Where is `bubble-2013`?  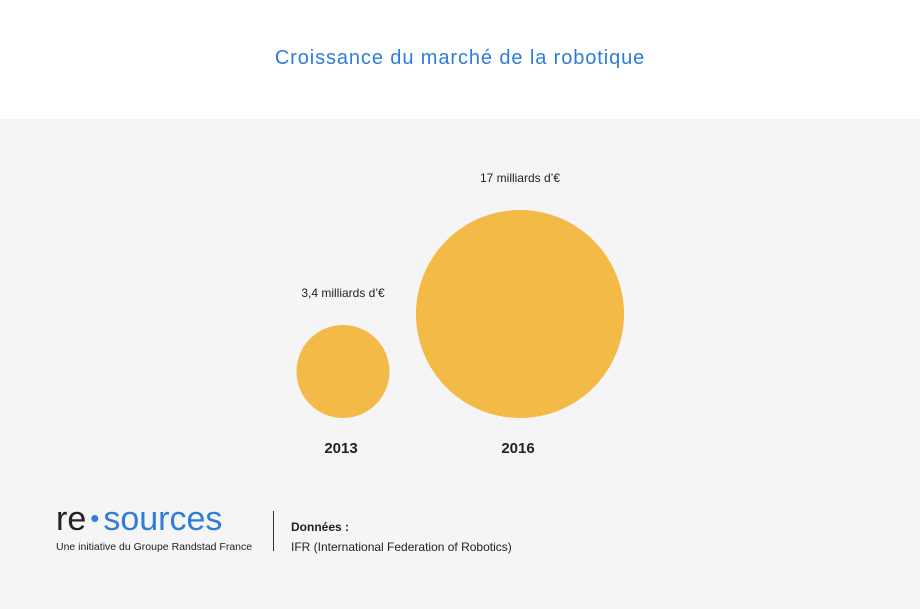
bubble-2013 is located at coordinates (343, 371).